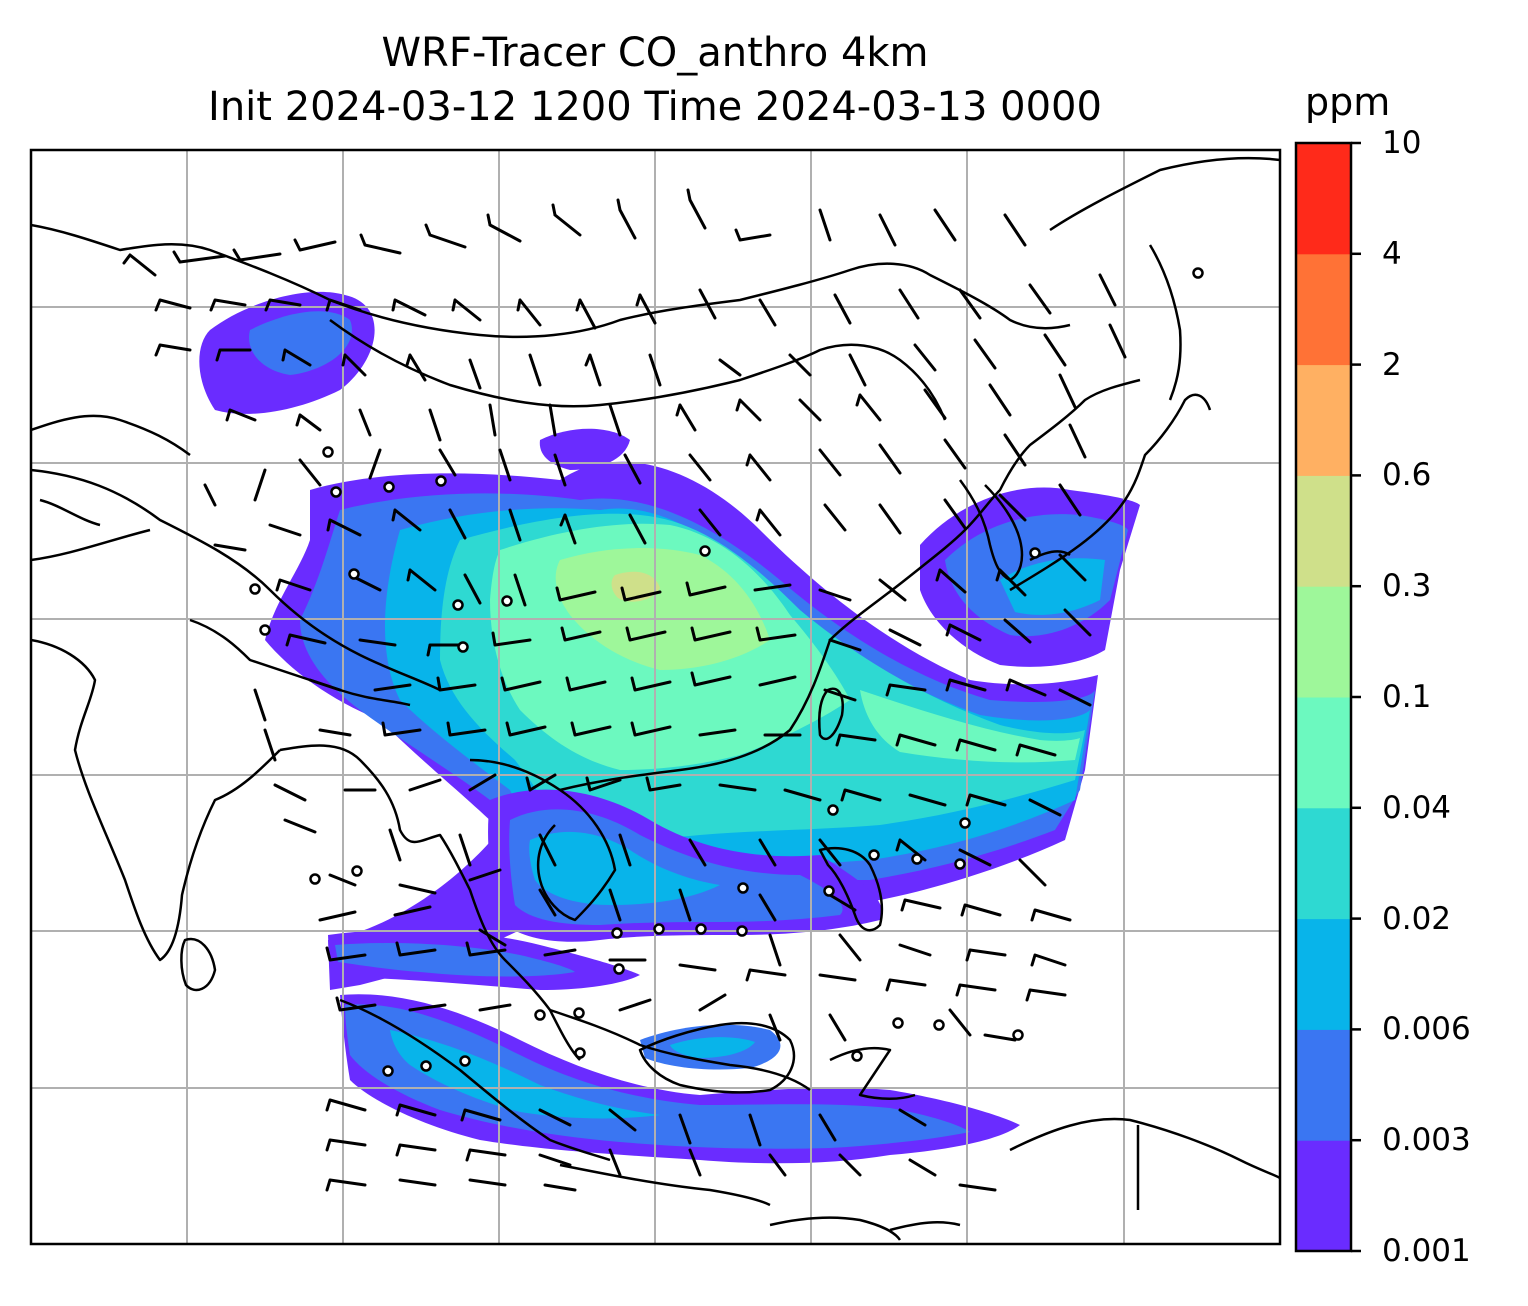  I want to click on colorbar-frame, so click(1323, 697).